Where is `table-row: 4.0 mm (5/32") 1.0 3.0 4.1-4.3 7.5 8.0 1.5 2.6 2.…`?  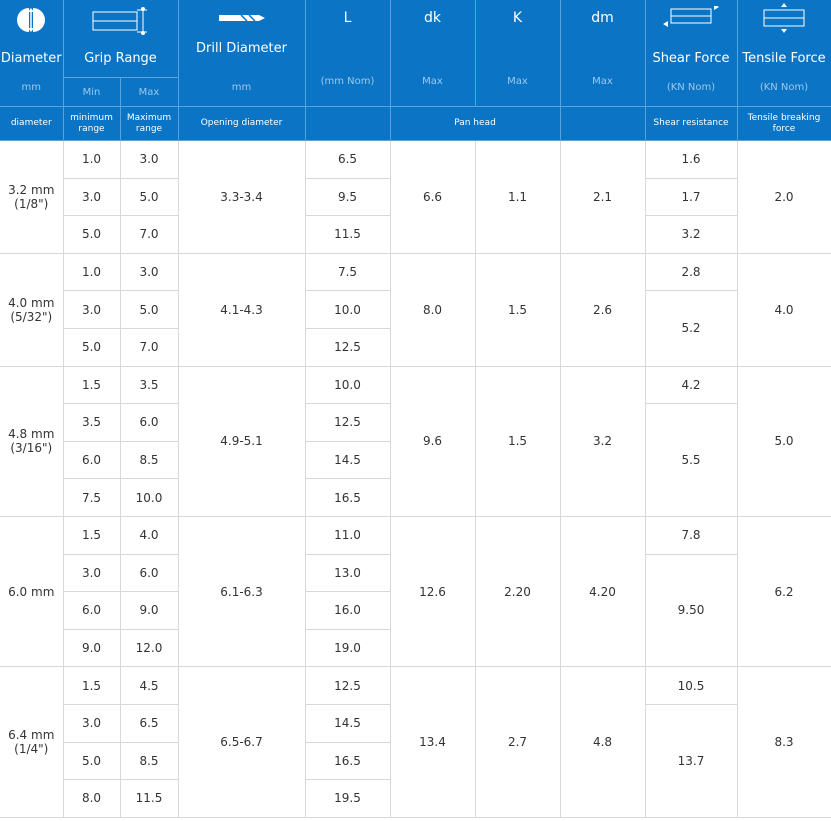 table-row: 4.0 mm (5/32") 1.0 3.0 4.1-4.3 7.5 8.0 1.5 2.6 2.… is located at coordinates (415, 309).